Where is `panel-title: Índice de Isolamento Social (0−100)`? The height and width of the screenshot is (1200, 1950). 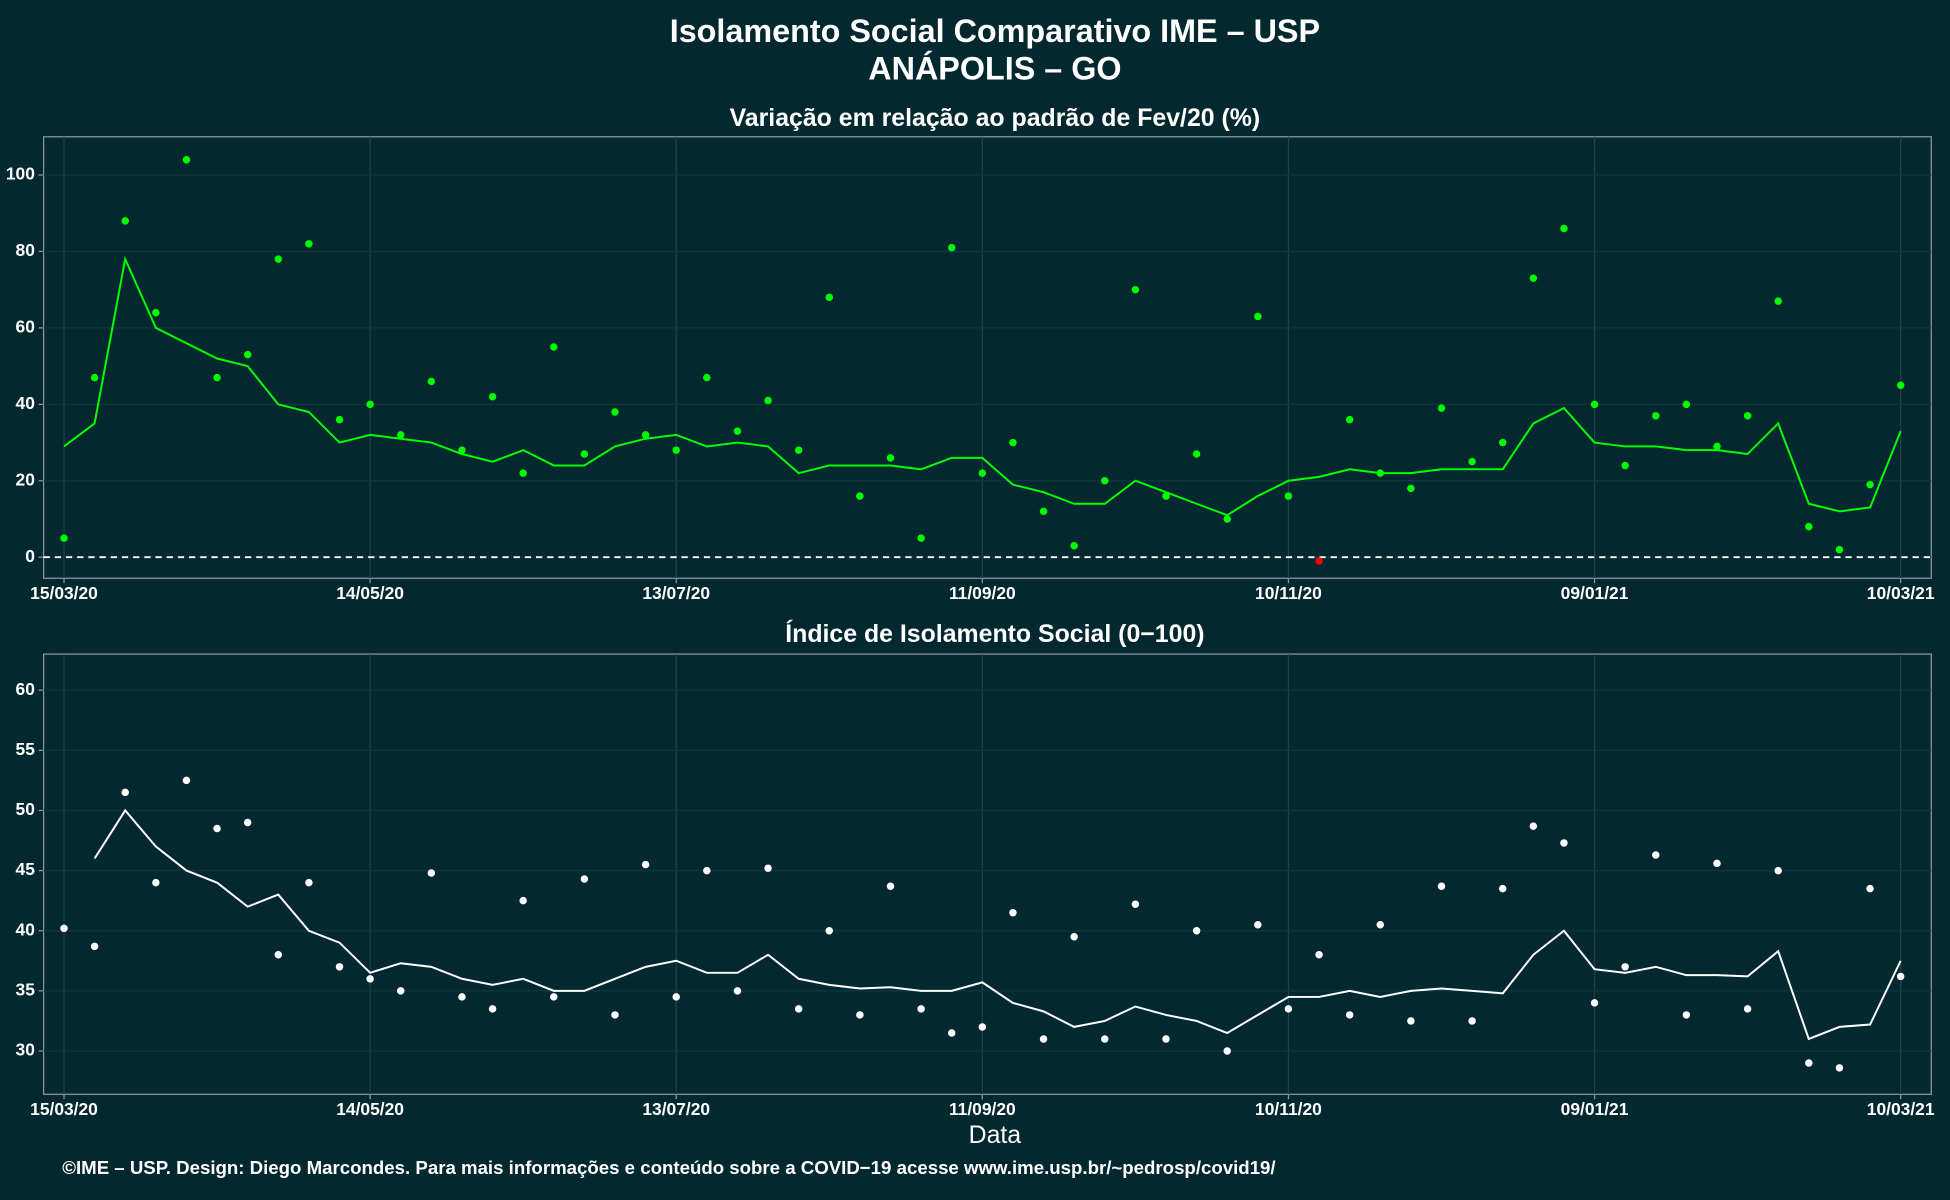
panel-title: Índice de Isolamento Social (0−100) is located at coordinates (994, 633).